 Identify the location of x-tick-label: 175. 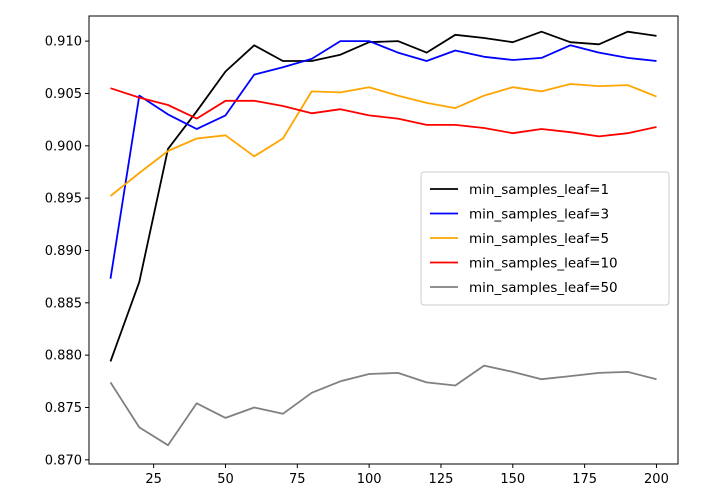
(584, 479).